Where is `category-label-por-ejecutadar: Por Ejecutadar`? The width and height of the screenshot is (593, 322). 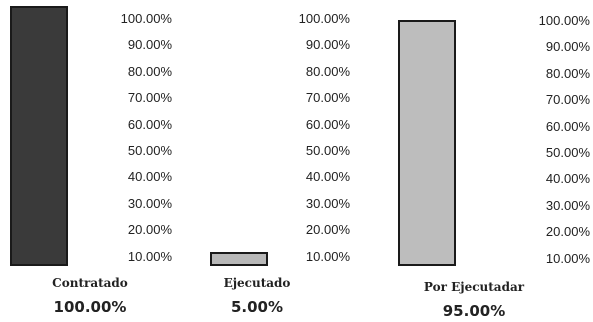 category-label-por-ejecutadar: Por Ejecutadar is located at coordinates (474, 287).